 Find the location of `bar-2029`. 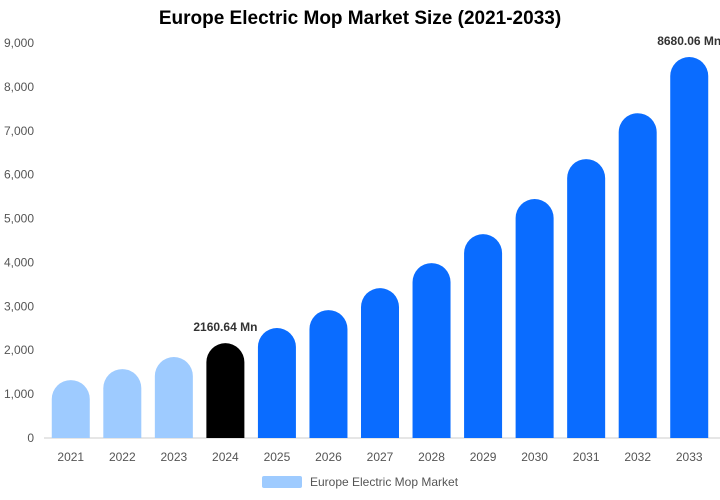

bar-2029 is located at coordinates (483, 336).